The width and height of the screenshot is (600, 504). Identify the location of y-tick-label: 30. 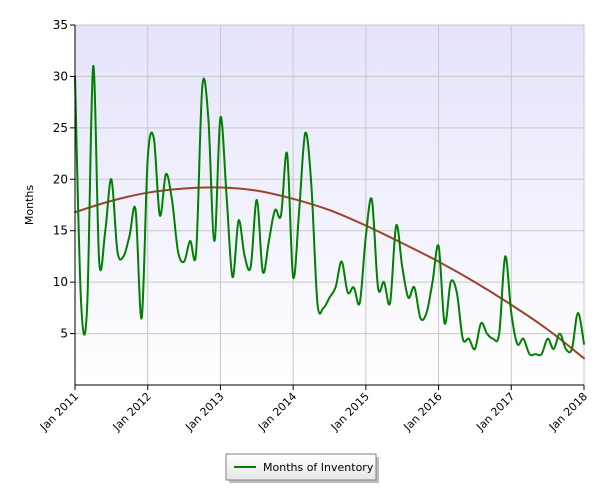
(60, 76).